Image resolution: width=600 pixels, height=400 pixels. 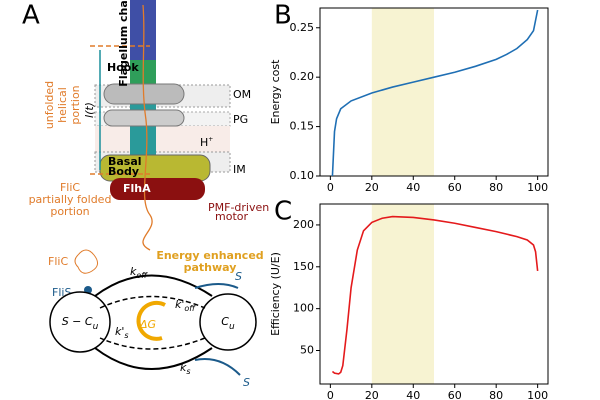 What do you see at coordinates (122, 332) in the screenshot?
I see `rate-label: k's` at bounding box center [122, 332].